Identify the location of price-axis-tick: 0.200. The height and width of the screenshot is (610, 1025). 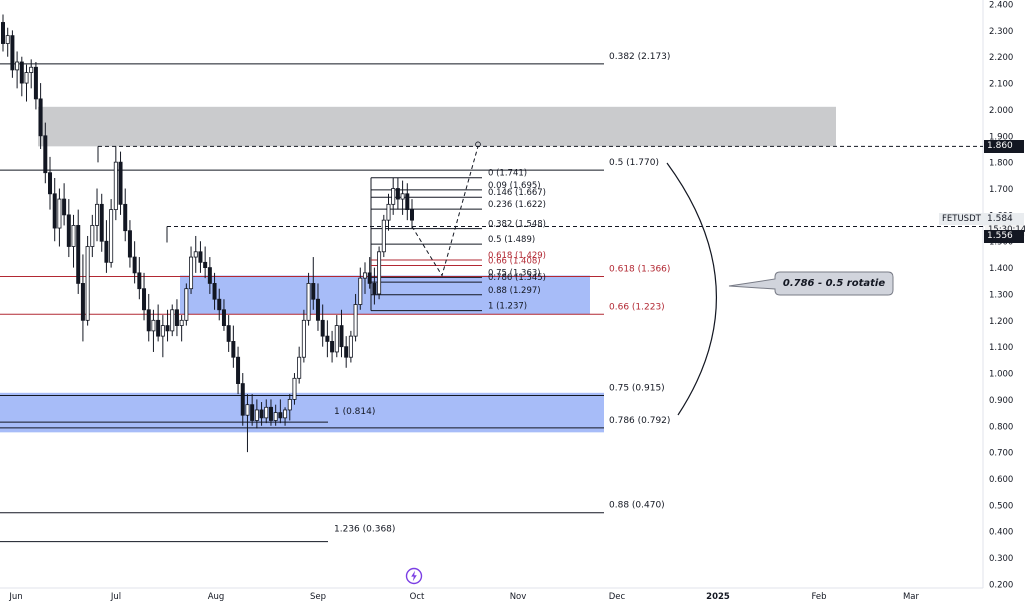
(1001, 585).